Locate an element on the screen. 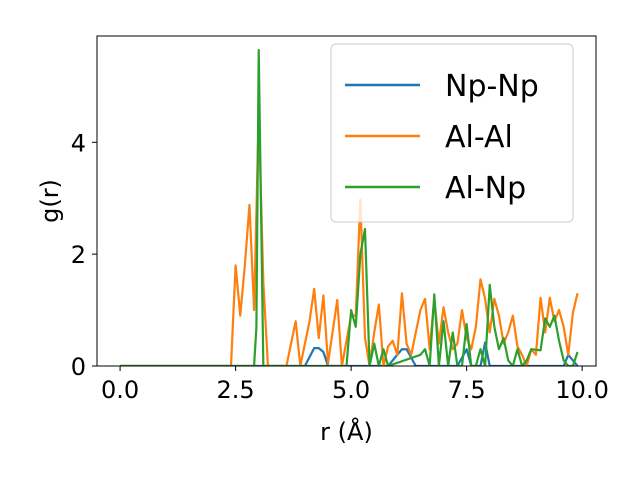  x-axis: 0.0 2.5 5.0 7.5 10.0 is located at coordinates (355, 385).